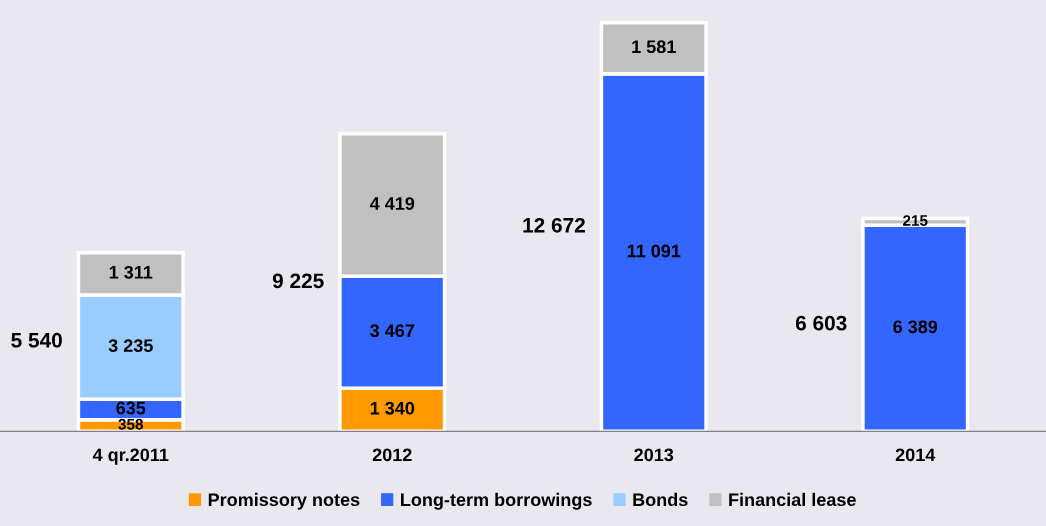 Image resolution: width=1046 pixels, height=526 pixels. What do you see at coordinates (654, 455) in the screenshot?
I see `x-tick-label: 2013` at bounding box center [654, 455].